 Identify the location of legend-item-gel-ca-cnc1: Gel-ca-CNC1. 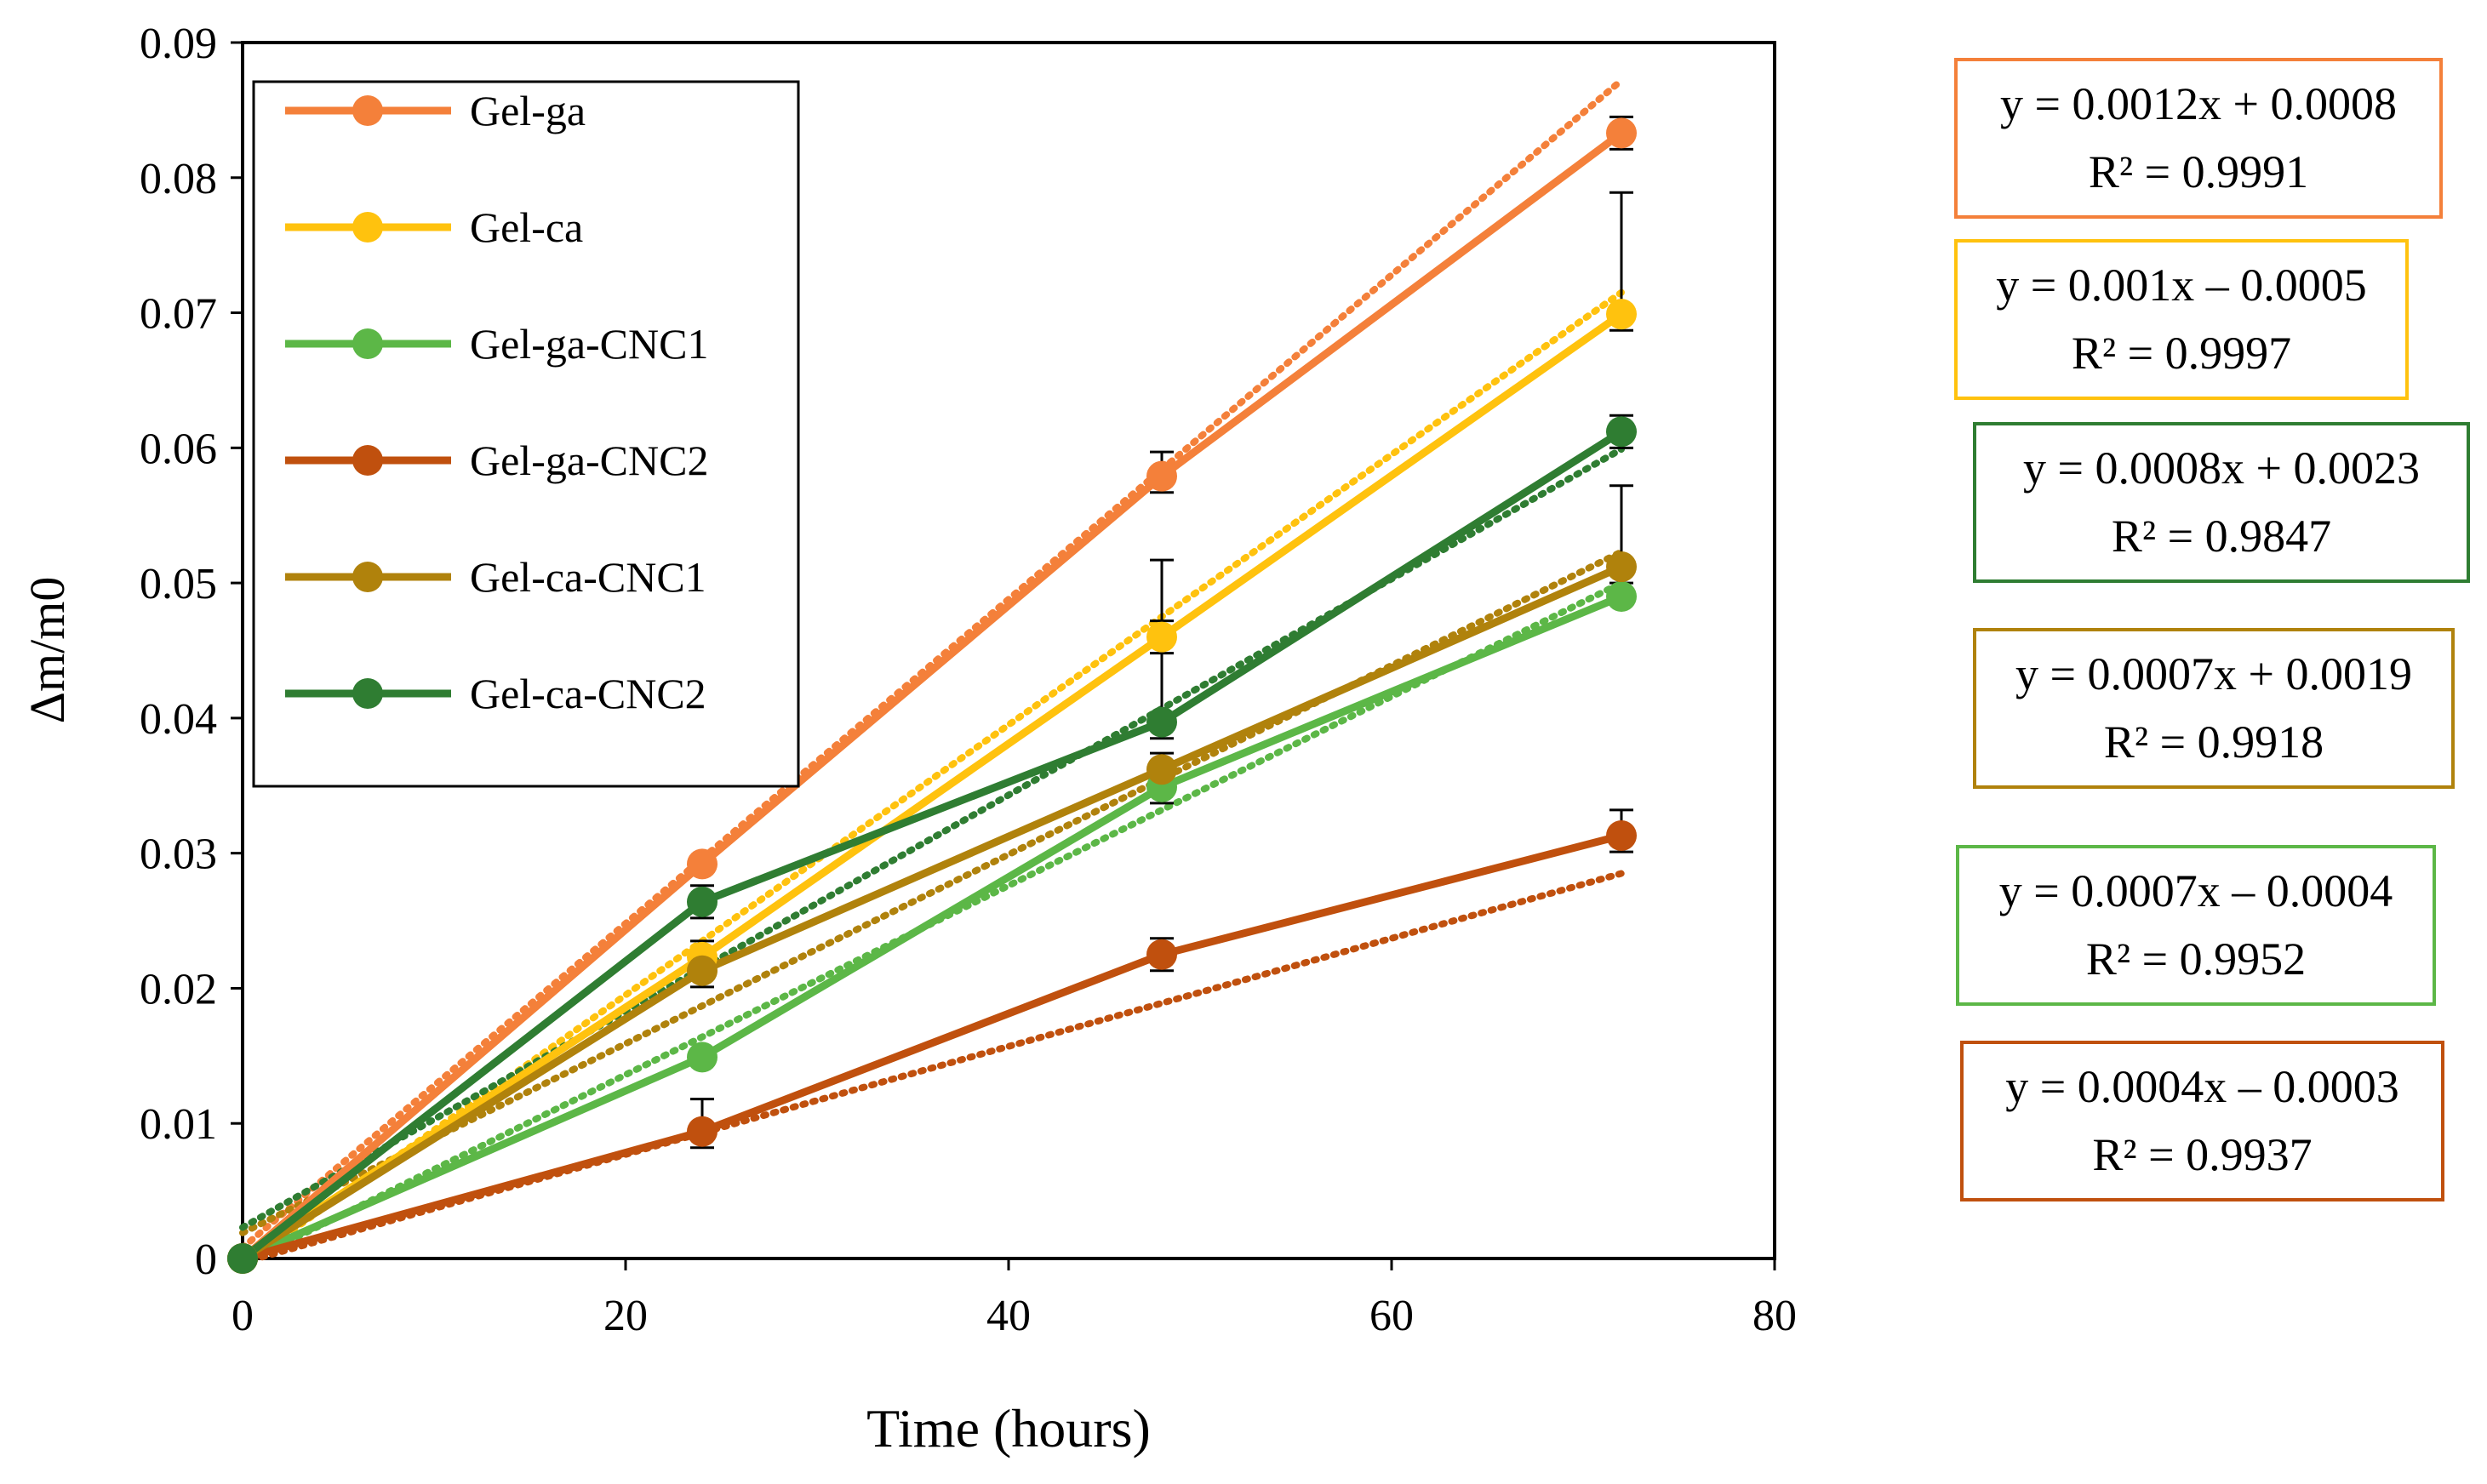
(496, 577).